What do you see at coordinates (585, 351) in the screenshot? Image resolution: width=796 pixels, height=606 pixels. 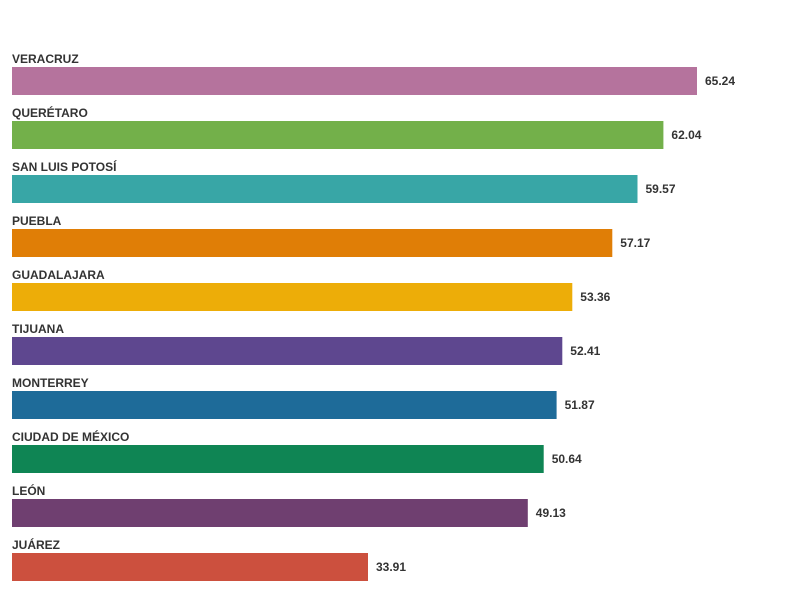 I see `value-label: 52.41` at bounding box center [585, 351].